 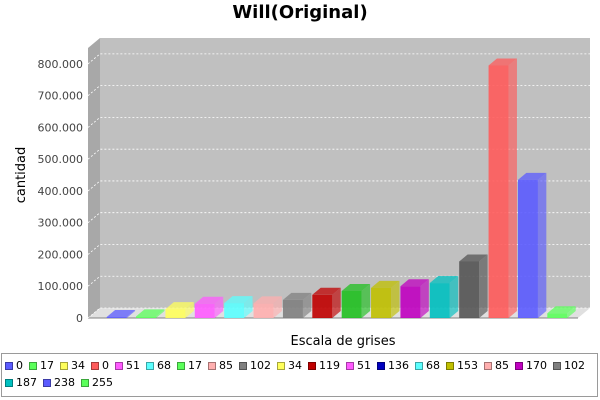 I want to click on plot-left-wall, so click(x=94, y=178).